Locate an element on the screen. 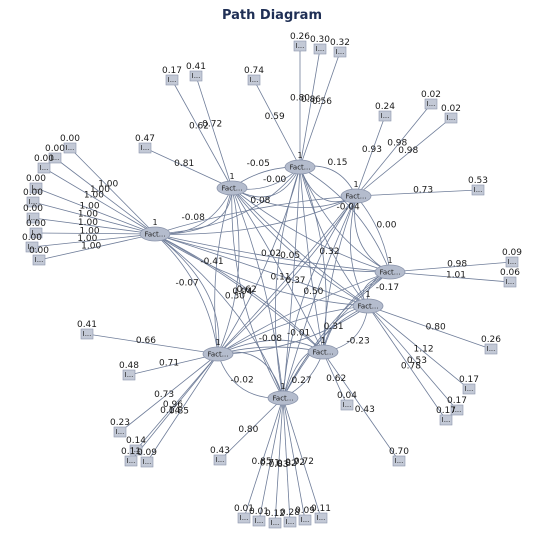 The height and width of the screenshot is (546, 544). indicator-variance-i22: 0.06 is located at coordinates (510, 273).